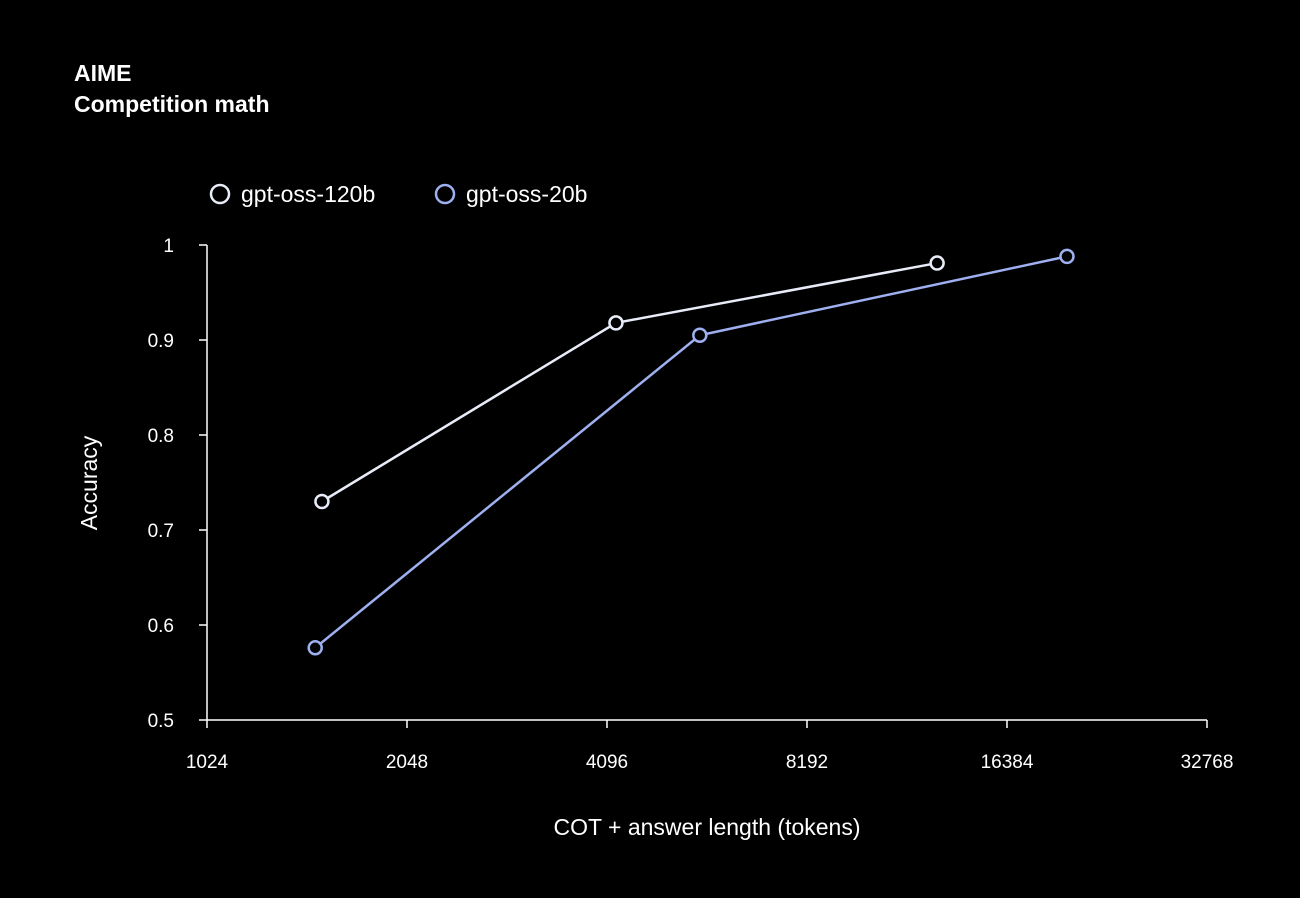 The width and height of the screenshot is (1300, 898). What do you see at coordinates (1007, 762) in the screenshot?
I see `x-tick-label: 16384` at bounding box center [1007, 762].